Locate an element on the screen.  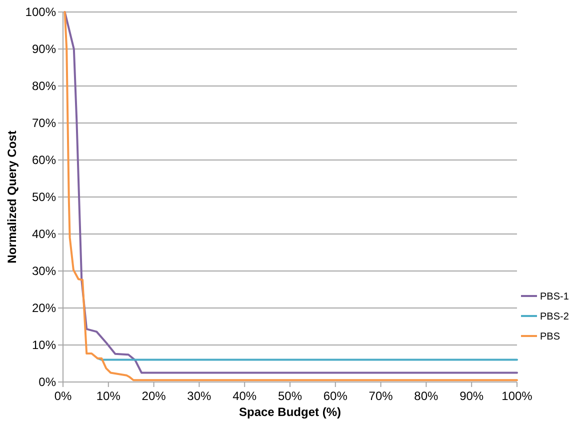
x-tick-label: 70% is located at coordinates (381, 396).